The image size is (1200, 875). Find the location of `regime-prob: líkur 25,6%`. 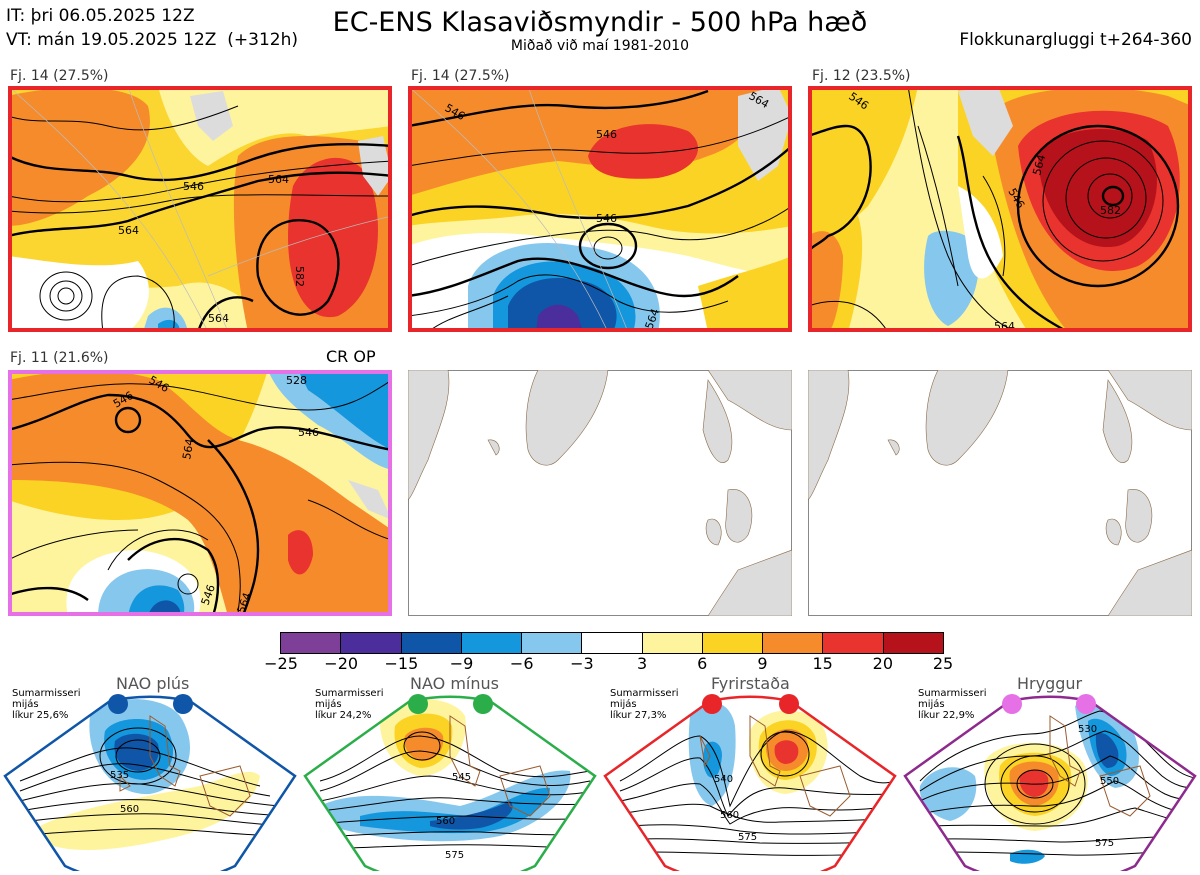

regime-prob: líkur 25,6% is located at coordinates (40, 715).